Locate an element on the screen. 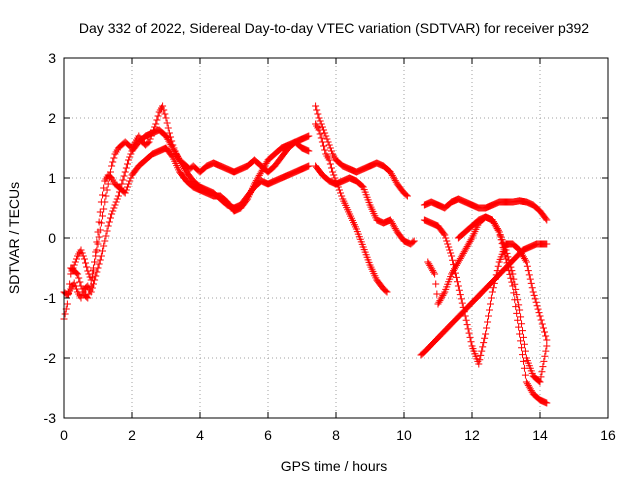  series-track-d is located at coordinates (361, 151).